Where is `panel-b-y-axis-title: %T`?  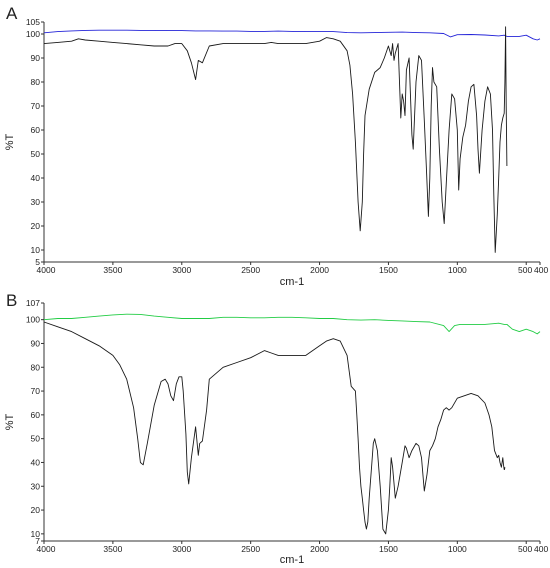 panel-b-y-axis-title: %T is located at coordinates (10, 421).